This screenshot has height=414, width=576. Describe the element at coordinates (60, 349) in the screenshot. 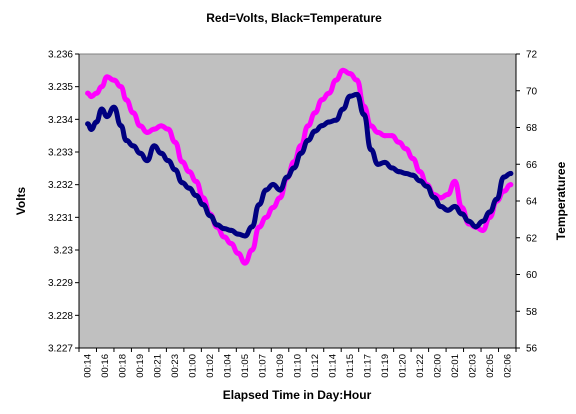

I see `left-tick-label: 3.227` at that location.